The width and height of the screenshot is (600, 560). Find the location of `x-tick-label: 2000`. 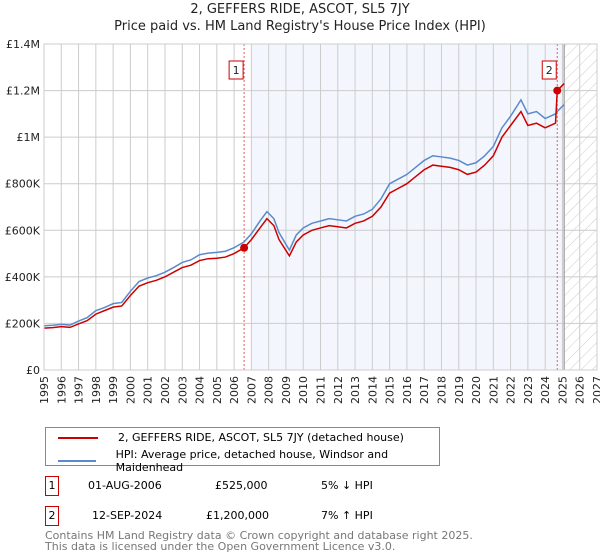

x-tick-label: 2000 is located at coordinates (130, 390).